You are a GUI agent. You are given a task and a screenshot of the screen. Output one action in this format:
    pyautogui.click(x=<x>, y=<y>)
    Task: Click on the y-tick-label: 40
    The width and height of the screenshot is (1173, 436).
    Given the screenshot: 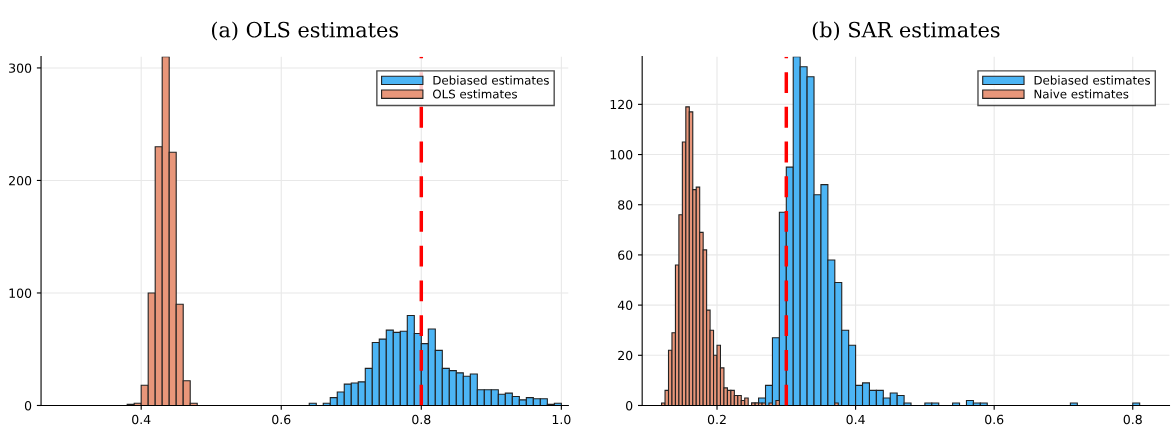 What is the action you would take?
    pyautogui.click(x=625, y=305)
    